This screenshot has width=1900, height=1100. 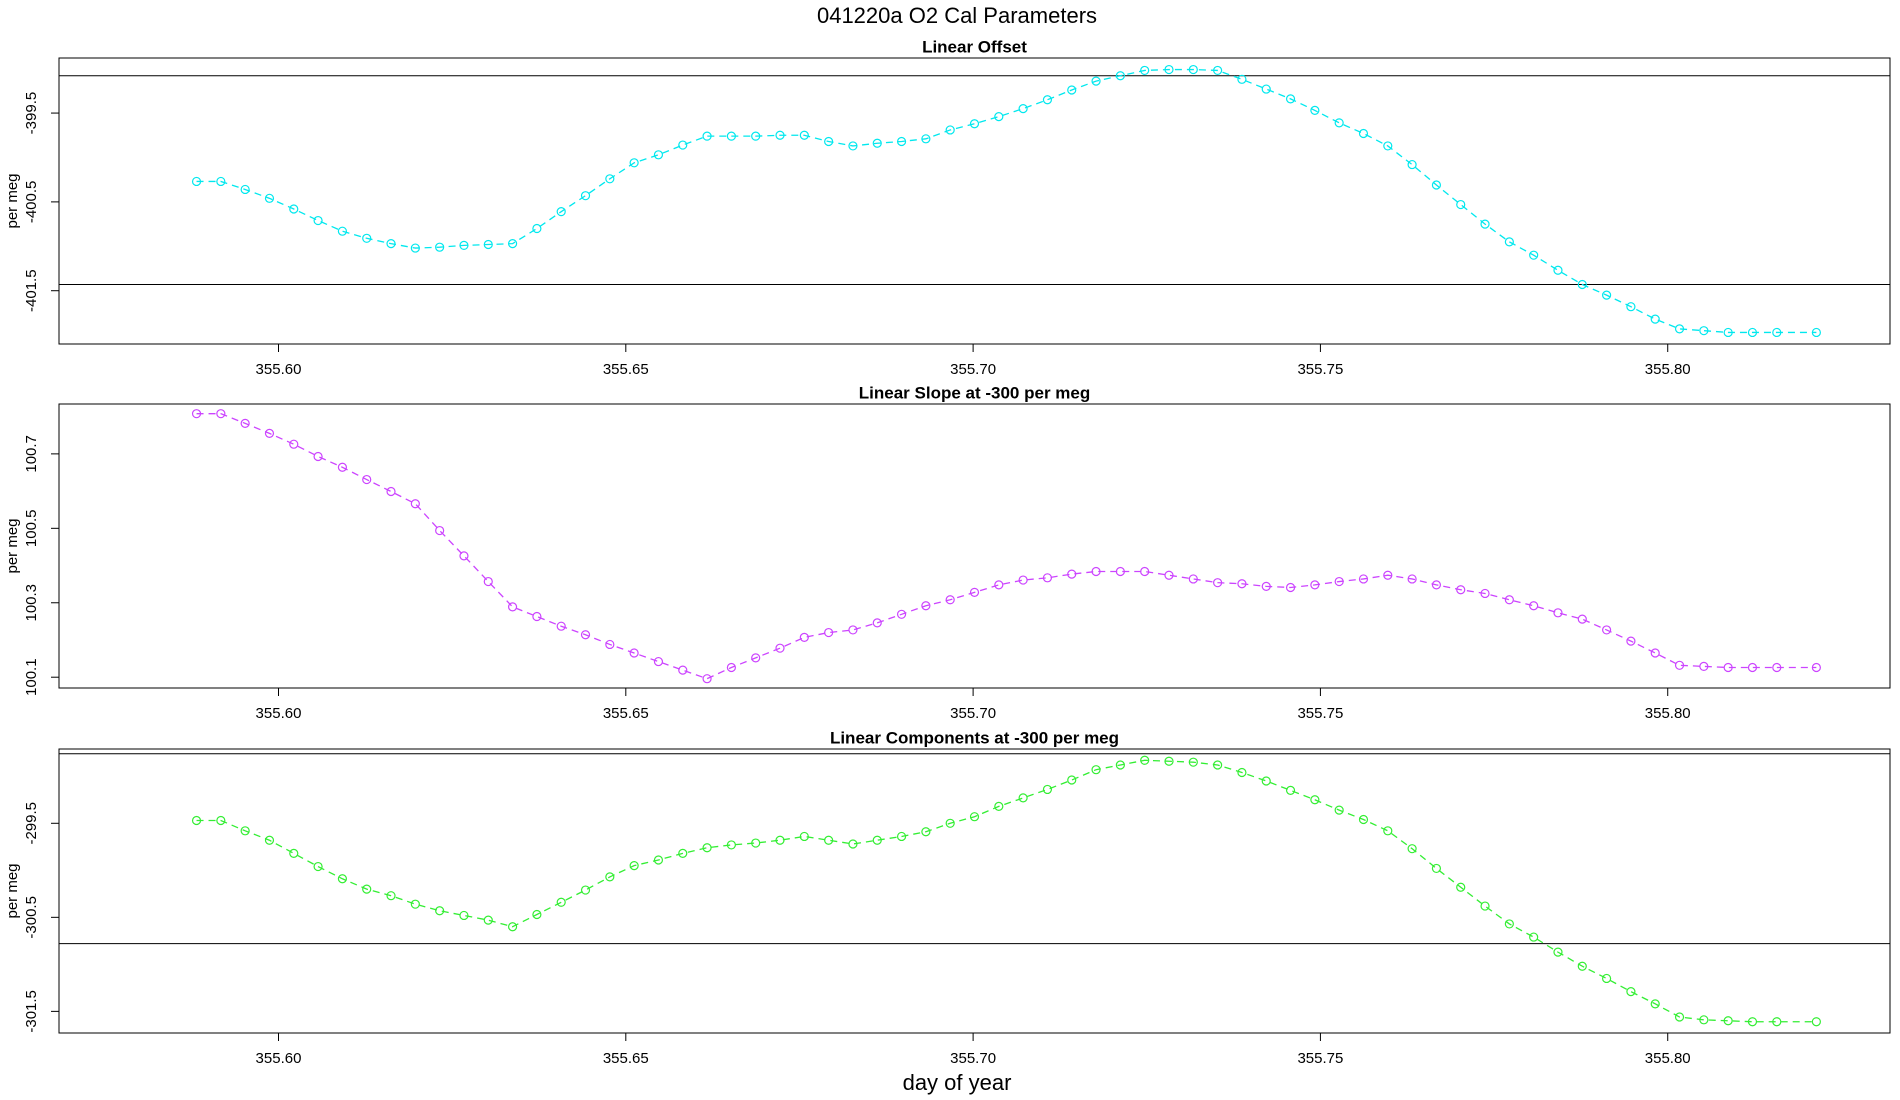 What do you see at coordinates (31, 529) in the screenshot?
I see `y-tick-label: 100.5` at bounding box center [31, 529].